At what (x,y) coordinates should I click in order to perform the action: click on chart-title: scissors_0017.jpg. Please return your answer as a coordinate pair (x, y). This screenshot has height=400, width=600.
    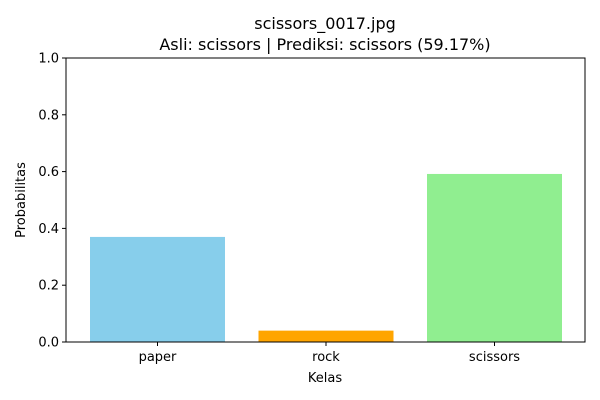
    Looking at the image, I should click on (325, 24).